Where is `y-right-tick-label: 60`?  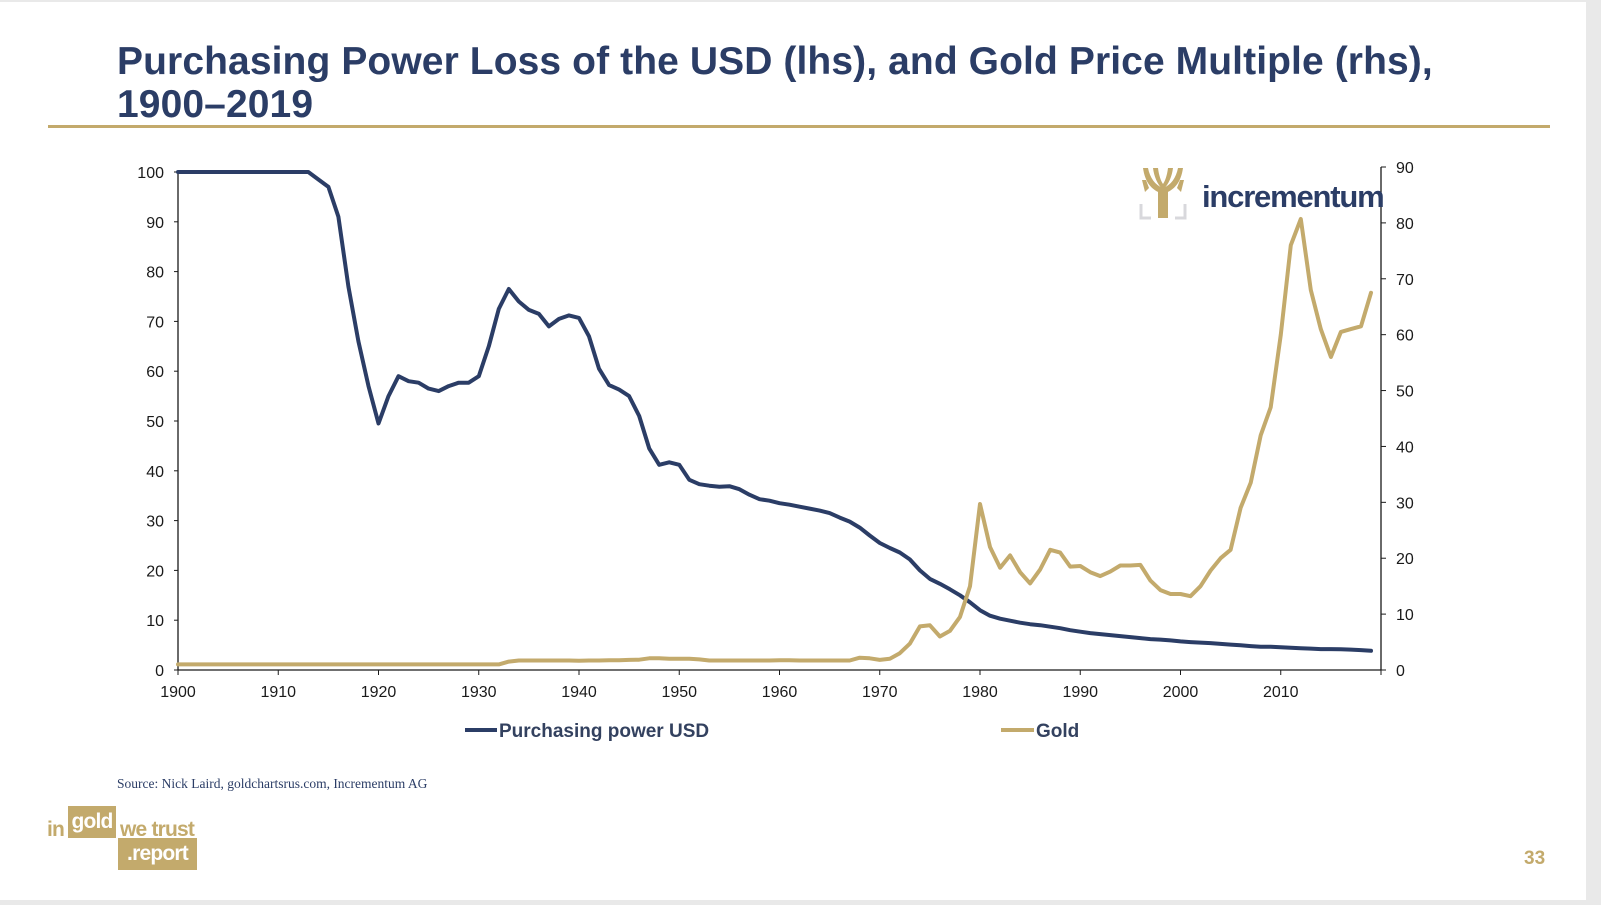 y-right-tick-label: 60 is located at coordinates (1405, 336).